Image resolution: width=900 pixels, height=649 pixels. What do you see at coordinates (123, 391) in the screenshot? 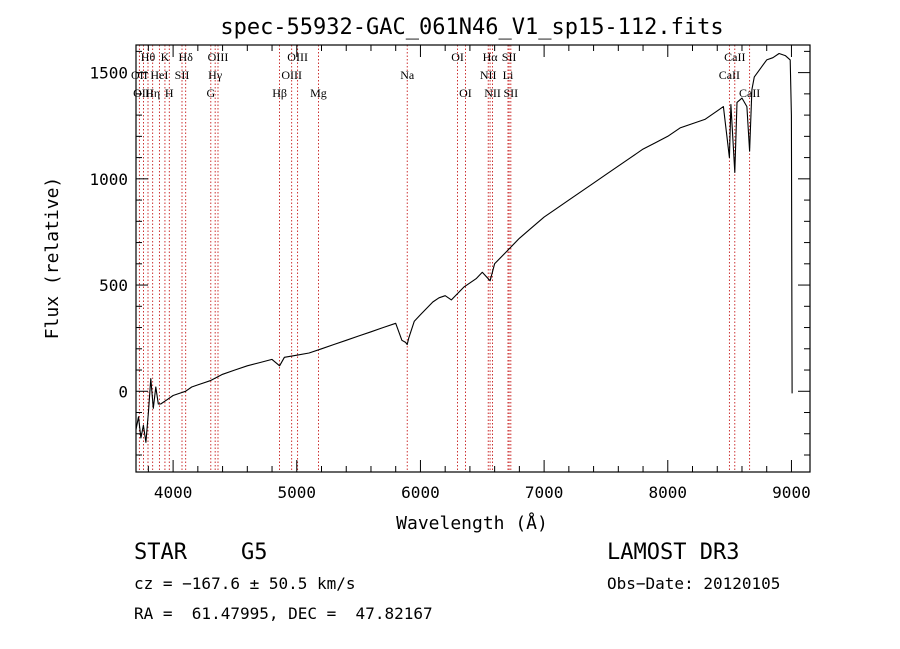
I see `y-tick-label: 0` at bounding box center [123, 391].